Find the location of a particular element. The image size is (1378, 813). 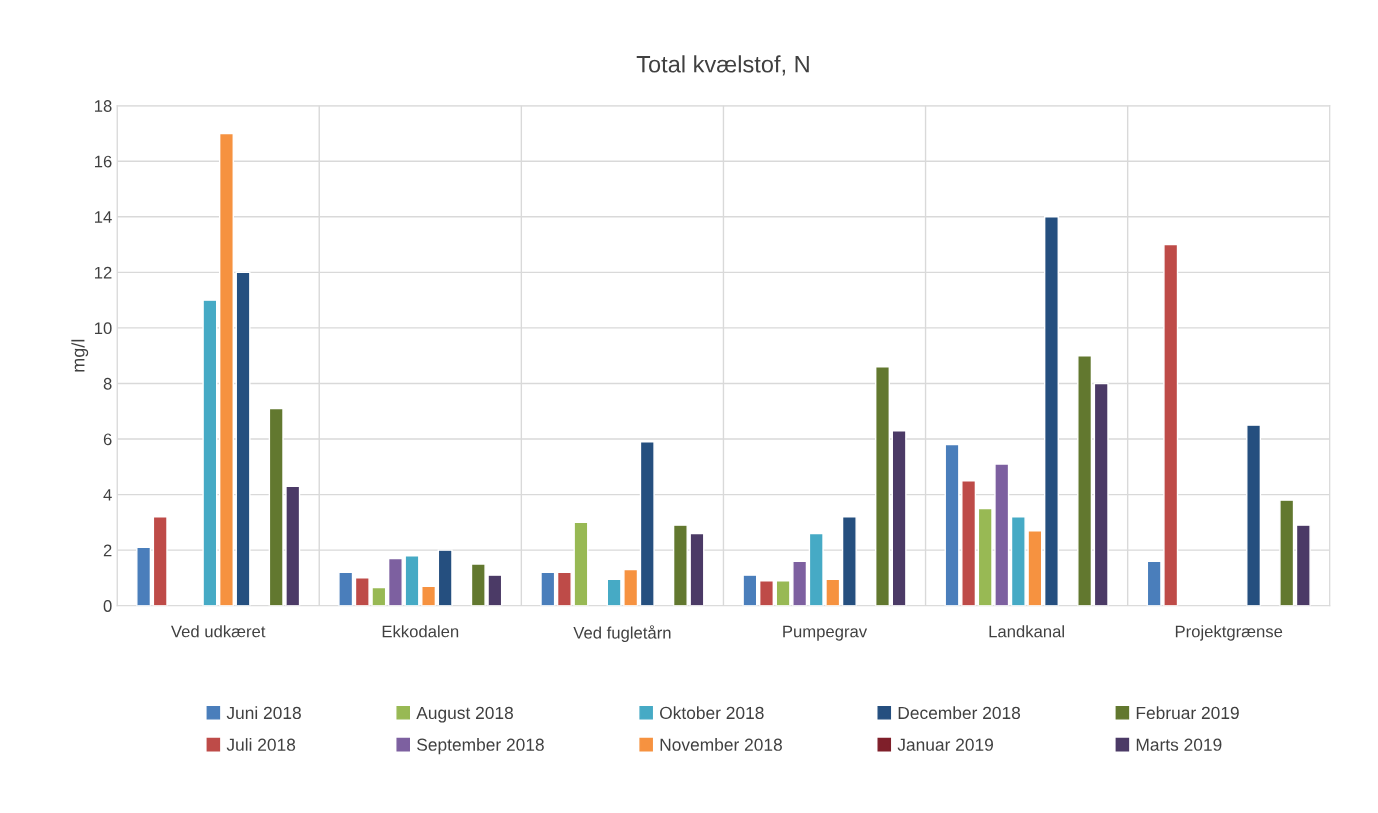

y-tick-label: 18 is located at coordinates (103, 106).